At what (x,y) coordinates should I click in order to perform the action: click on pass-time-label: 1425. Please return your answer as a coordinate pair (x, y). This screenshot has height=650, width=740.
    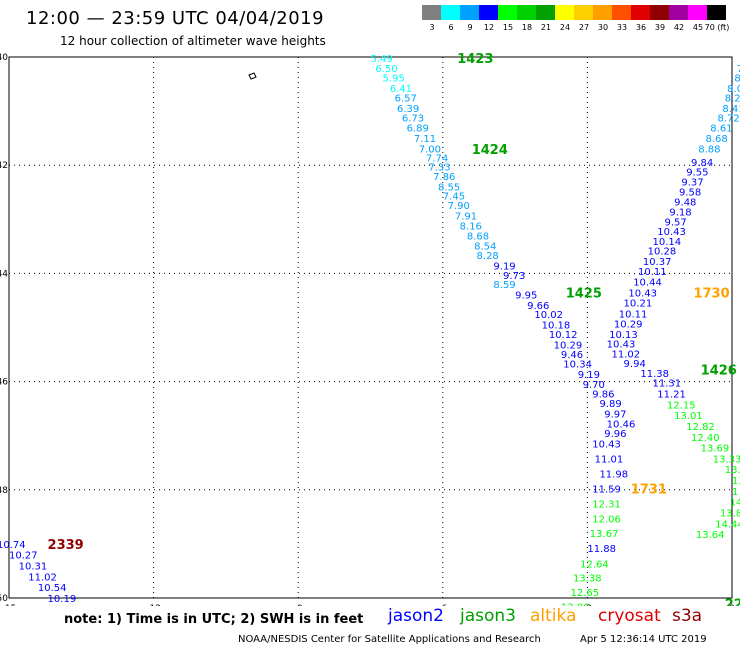
    Looking at the image, I should click on (584, 293).